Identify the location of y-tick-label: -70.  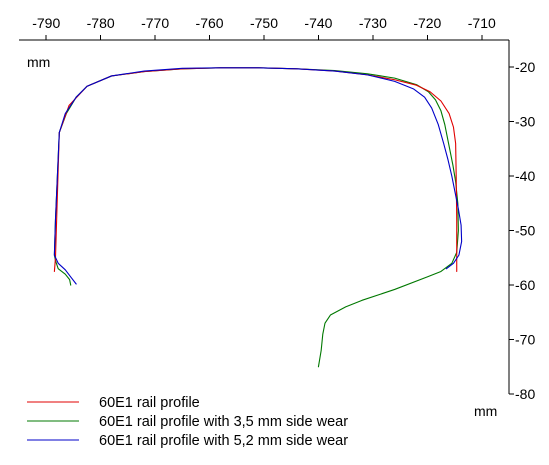
(525, 340).